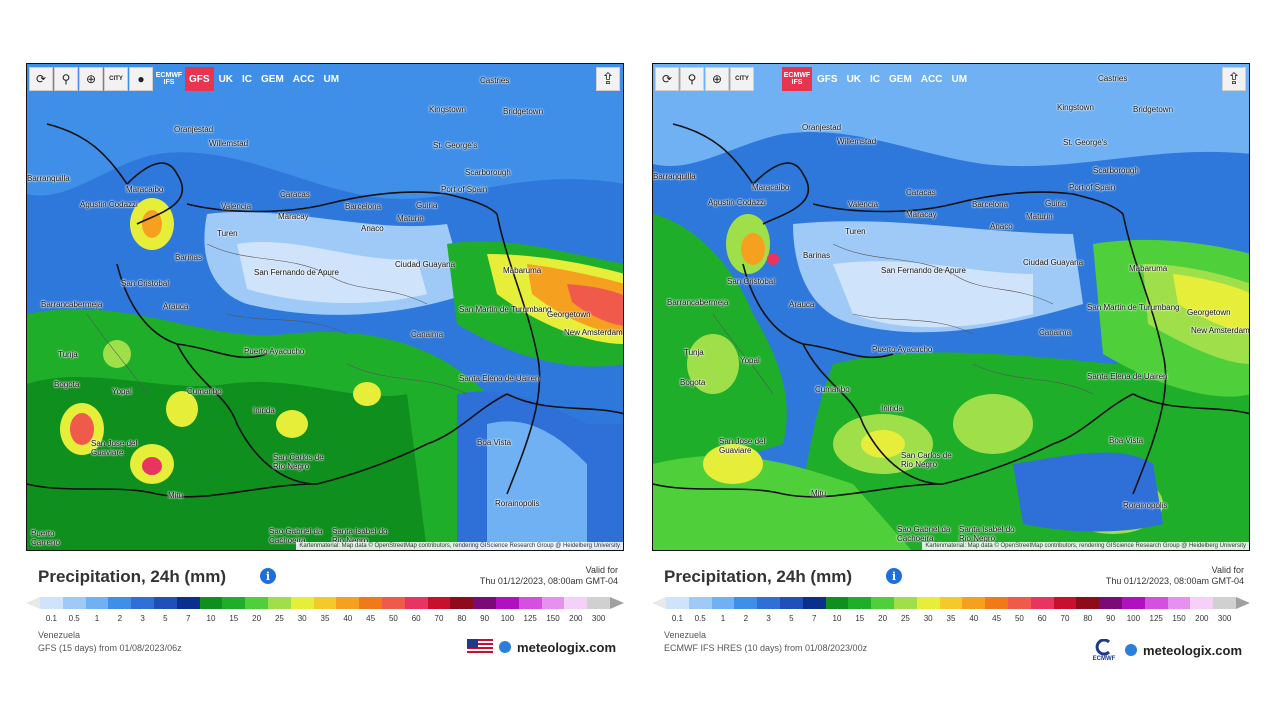  What do you see at coordinates (1113, 78) in the screenshot?
I see `city-label: Castries` at bounding box center [1113, 78].